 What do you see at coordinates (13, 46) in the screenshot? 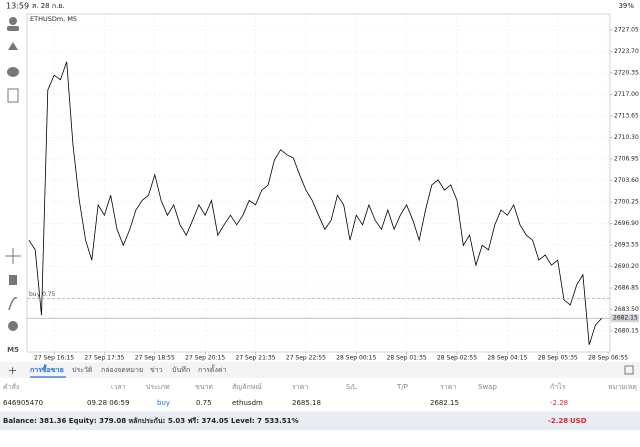
I see `icon-trade` at bounding box center [13, 46].